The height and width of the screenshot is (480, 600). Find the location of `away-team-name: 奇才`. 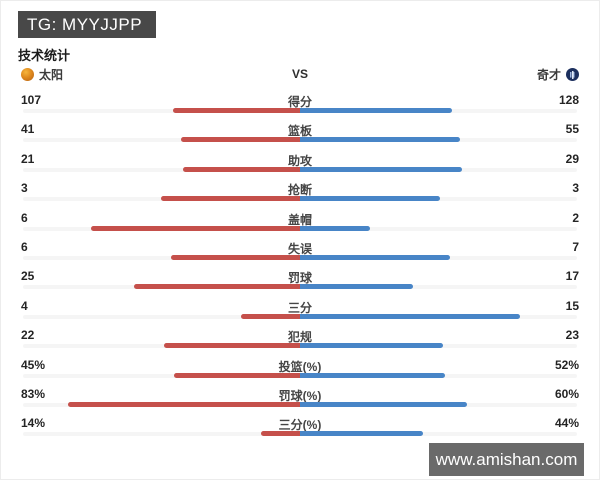

away-team-name: 奇才 is located at coordinates (548, 74).